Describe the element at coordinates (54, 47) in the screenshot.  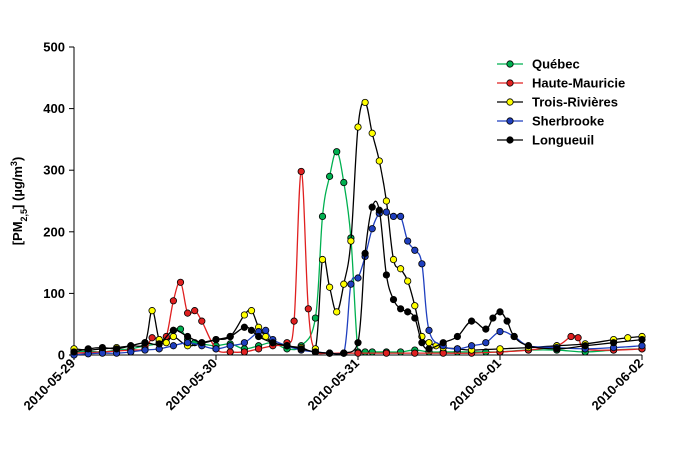
I see `y-tick-label: 500` at that location.